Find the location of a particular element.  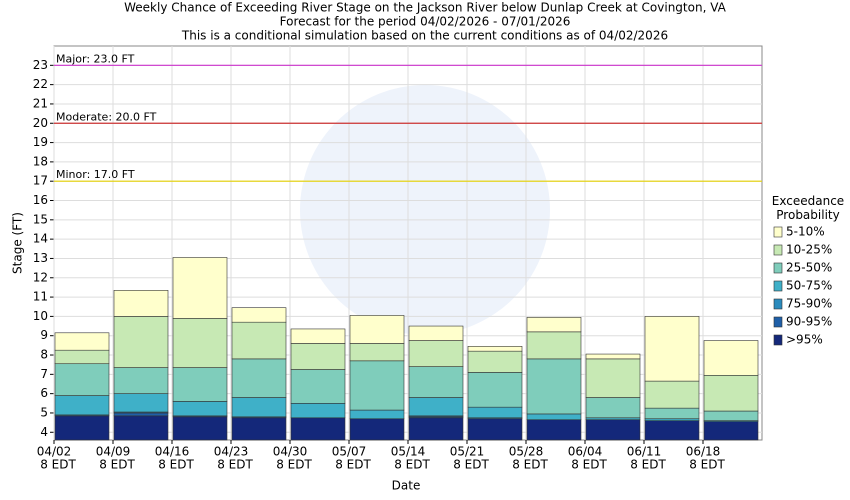

y-tick-label: 19 is located at coordinates (40, 142).